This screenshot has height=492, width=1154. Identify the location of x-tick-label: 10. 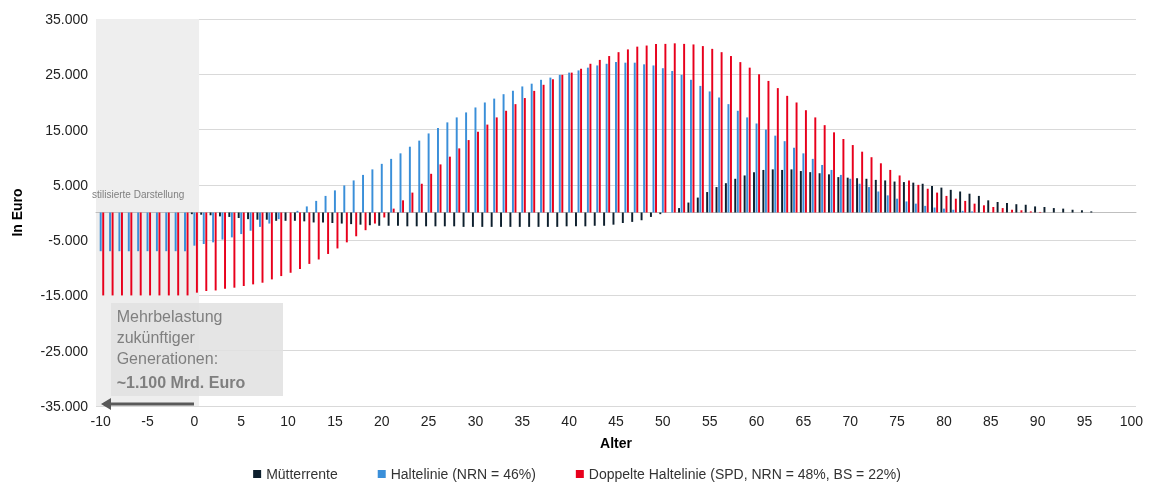
(288, 421).